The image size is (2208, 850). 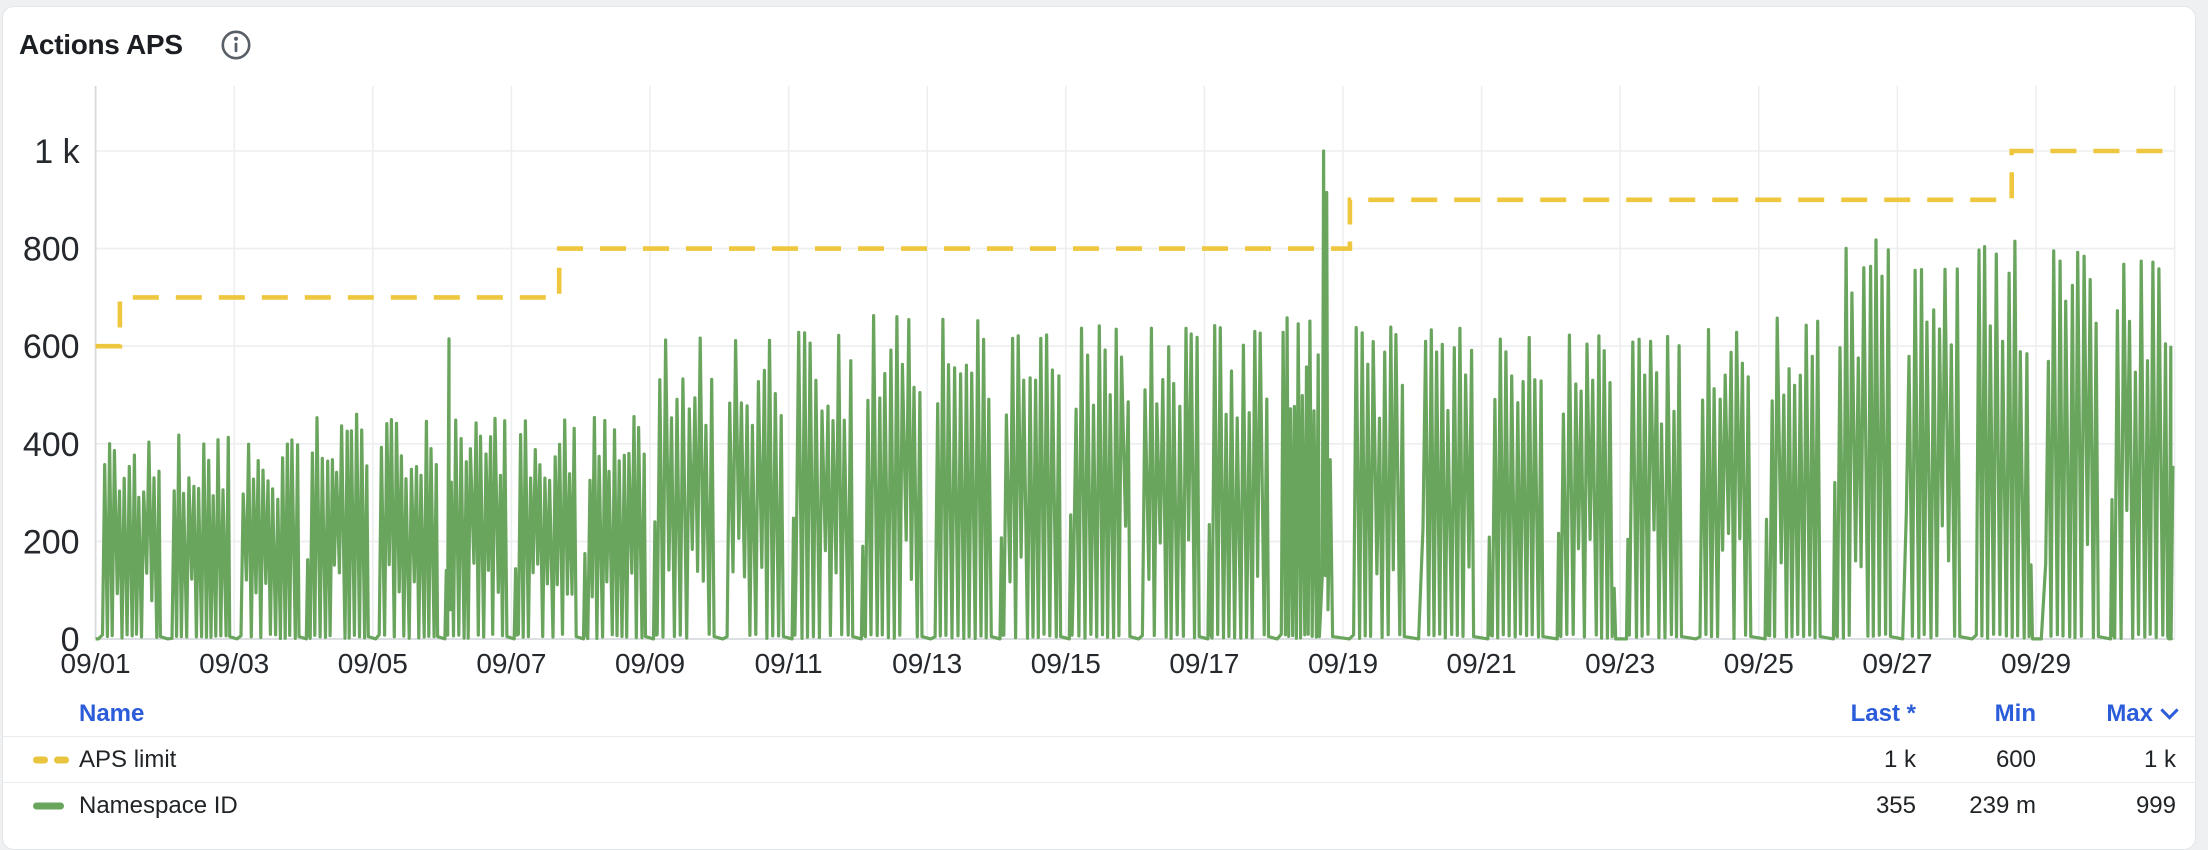 What do you see at coordinates (1204, 663) in the screenshot?
I see `svg-text: 09/17` at bounding box center [1204, 663].